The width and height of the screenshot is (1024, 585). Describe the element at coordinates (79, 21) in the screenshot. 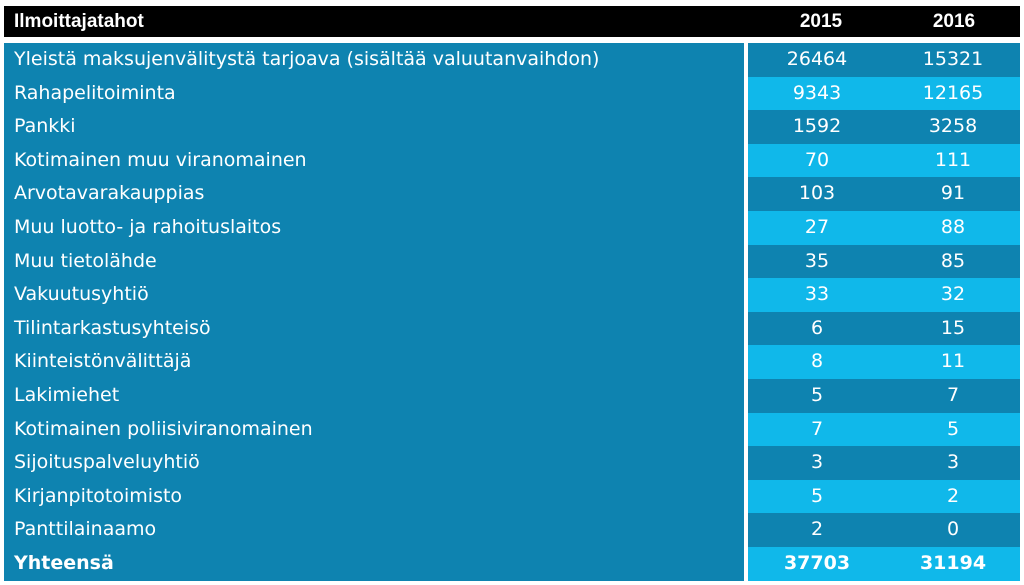

I see `header-label: Ilmoittajatahot` at that location.